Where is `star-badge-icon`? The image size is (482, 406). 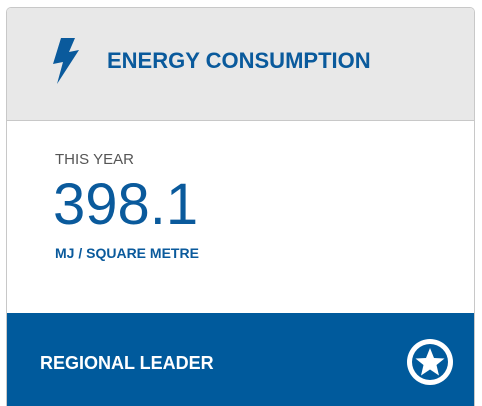 star-badge-icon is located at coordinates (430, 362).